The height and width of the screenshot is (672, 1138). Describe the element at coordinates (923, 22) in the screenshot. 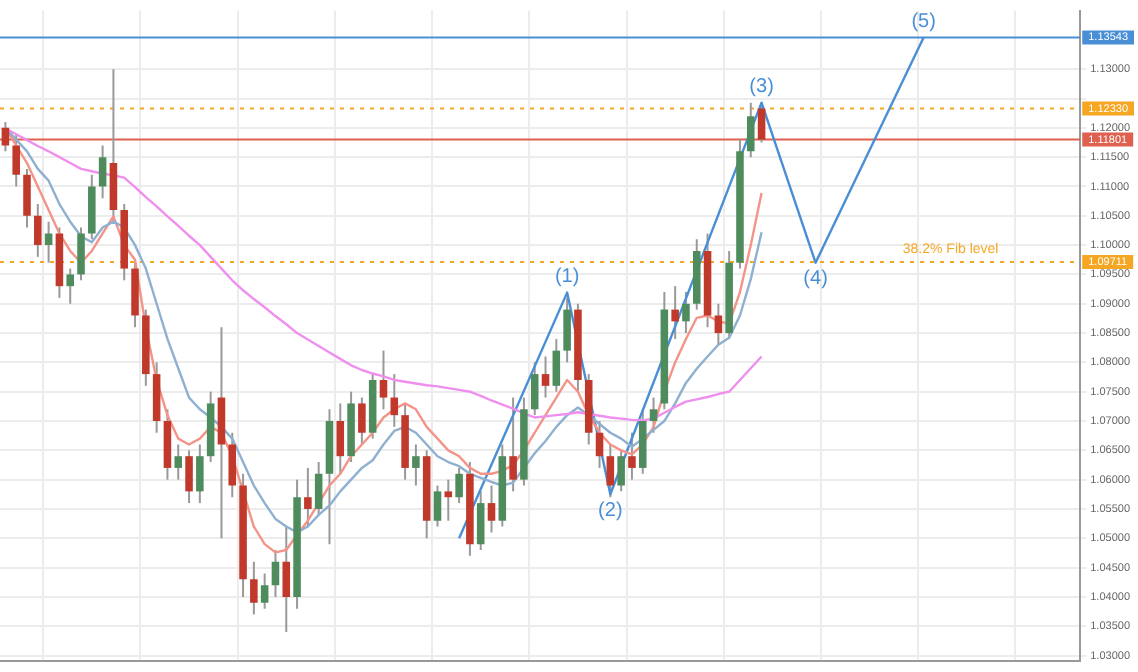

I see `annotation: (5)` at that location.